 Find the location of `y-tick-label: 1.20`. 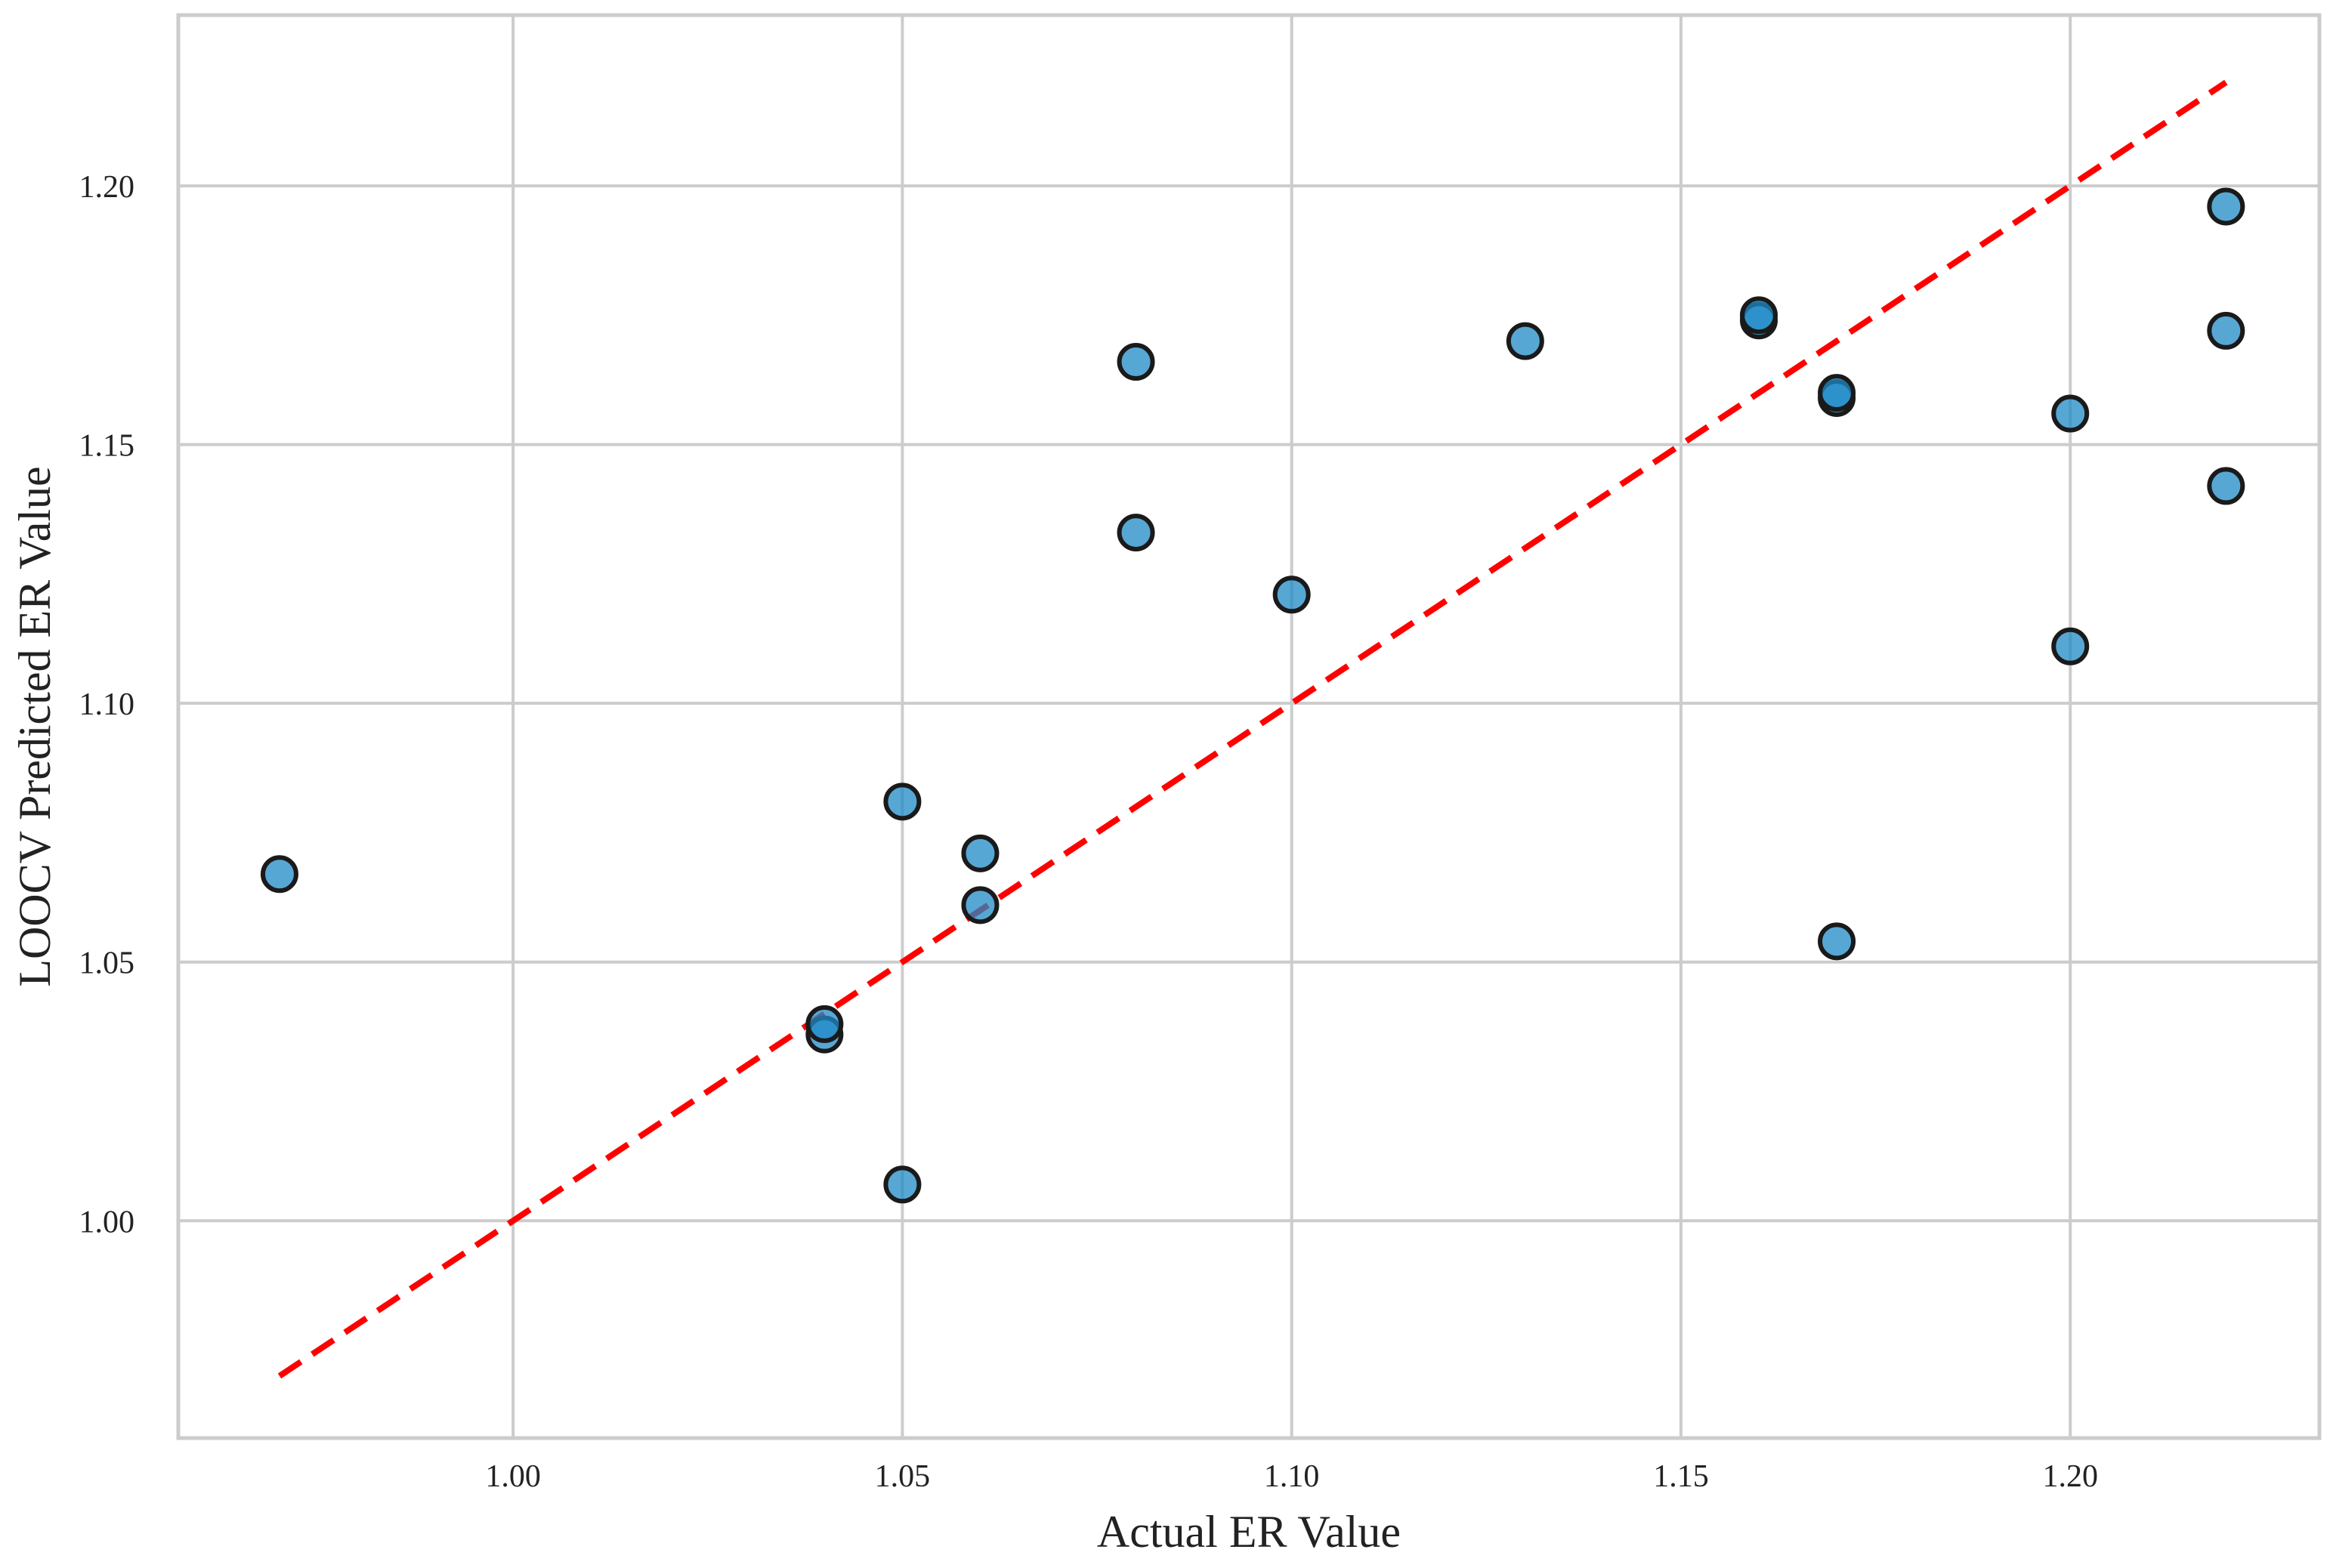

y-tick-label: 1.20 is located at coordinates (107, 187).